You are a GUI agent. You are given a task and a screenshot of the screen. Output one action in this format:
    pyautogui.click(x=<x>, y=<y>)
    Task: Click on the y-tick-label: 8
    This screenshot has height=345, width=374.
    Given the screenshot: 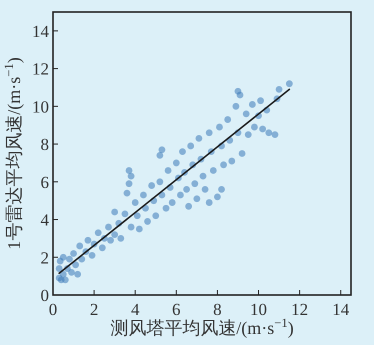 What is the action you would take?
    pyautogui.click(x=44, y=144)
    